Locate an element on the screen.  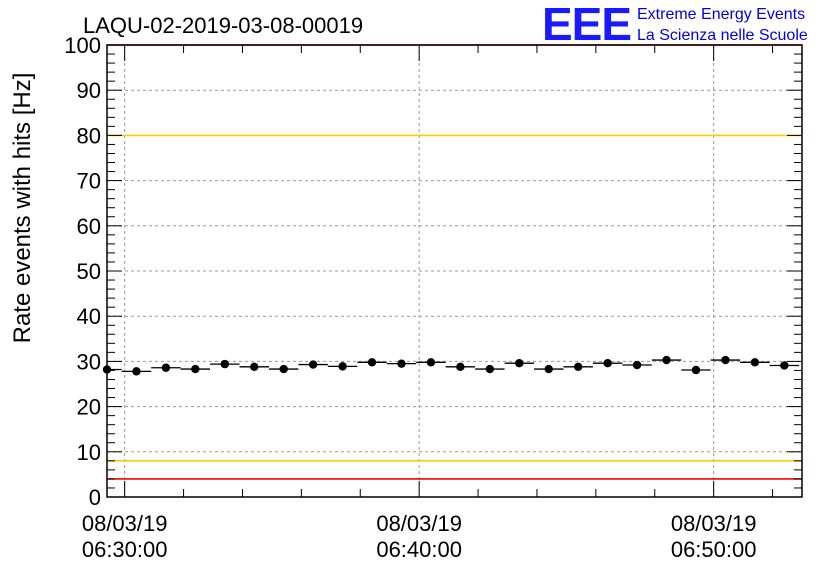
y-tick-label: 90 is located at coordinates (89, 90).